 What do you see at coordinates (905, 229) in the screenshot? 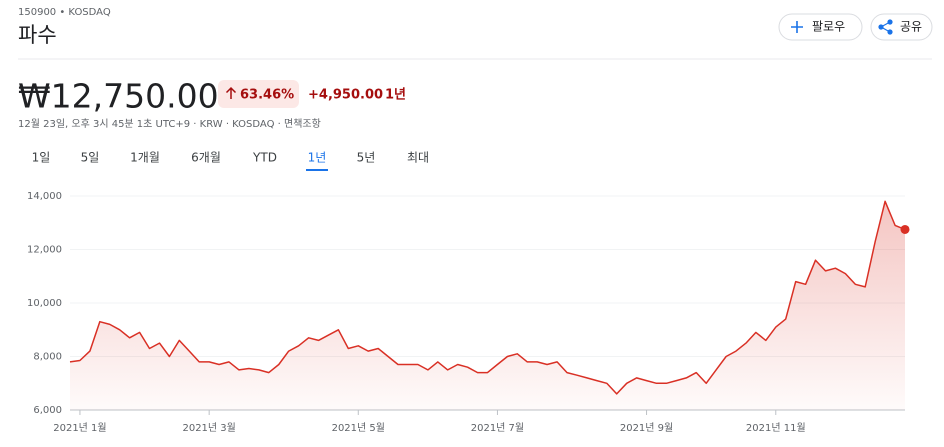
I see `last-point` at bounding box center [905, 229].